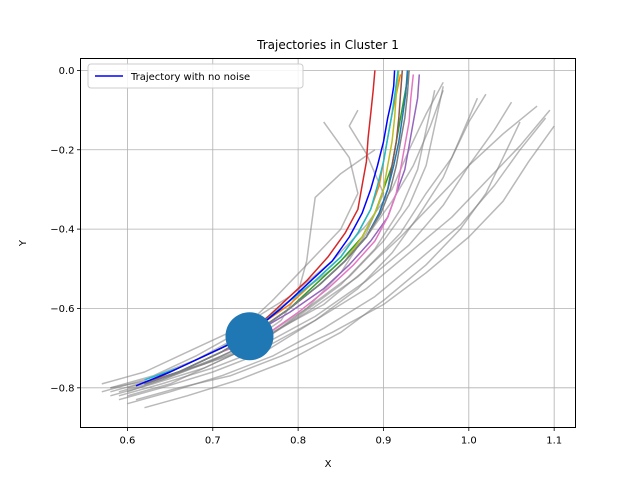 Image resolution: width=640 pixels, height=480 pixels. What do you see at coordinates (62, 309) in the screenshot?
I see `y-tick-label: −0.6` at bounding box center [62, 309].